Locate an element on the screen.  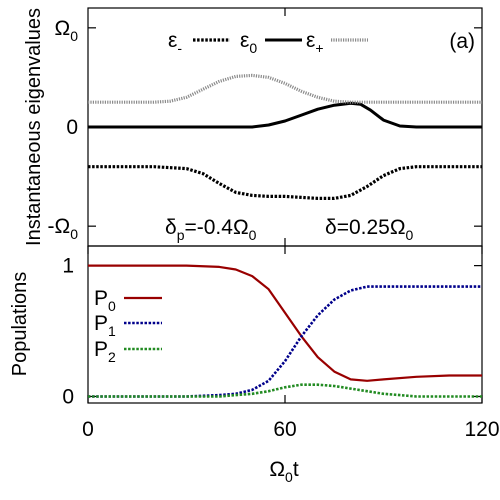
panel-label: (a) is located at coordinates (462, 41).